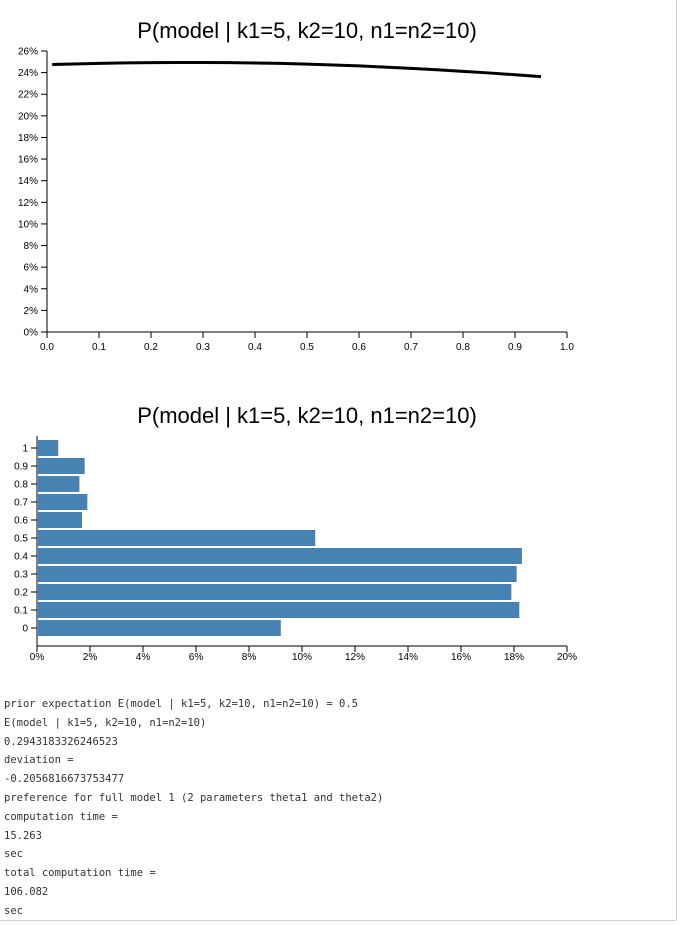 This screenshot has height=926, width=680. Describe the element at coordinates (23, 835) in the screenshot. I see `output-line: 15.263` at that location.